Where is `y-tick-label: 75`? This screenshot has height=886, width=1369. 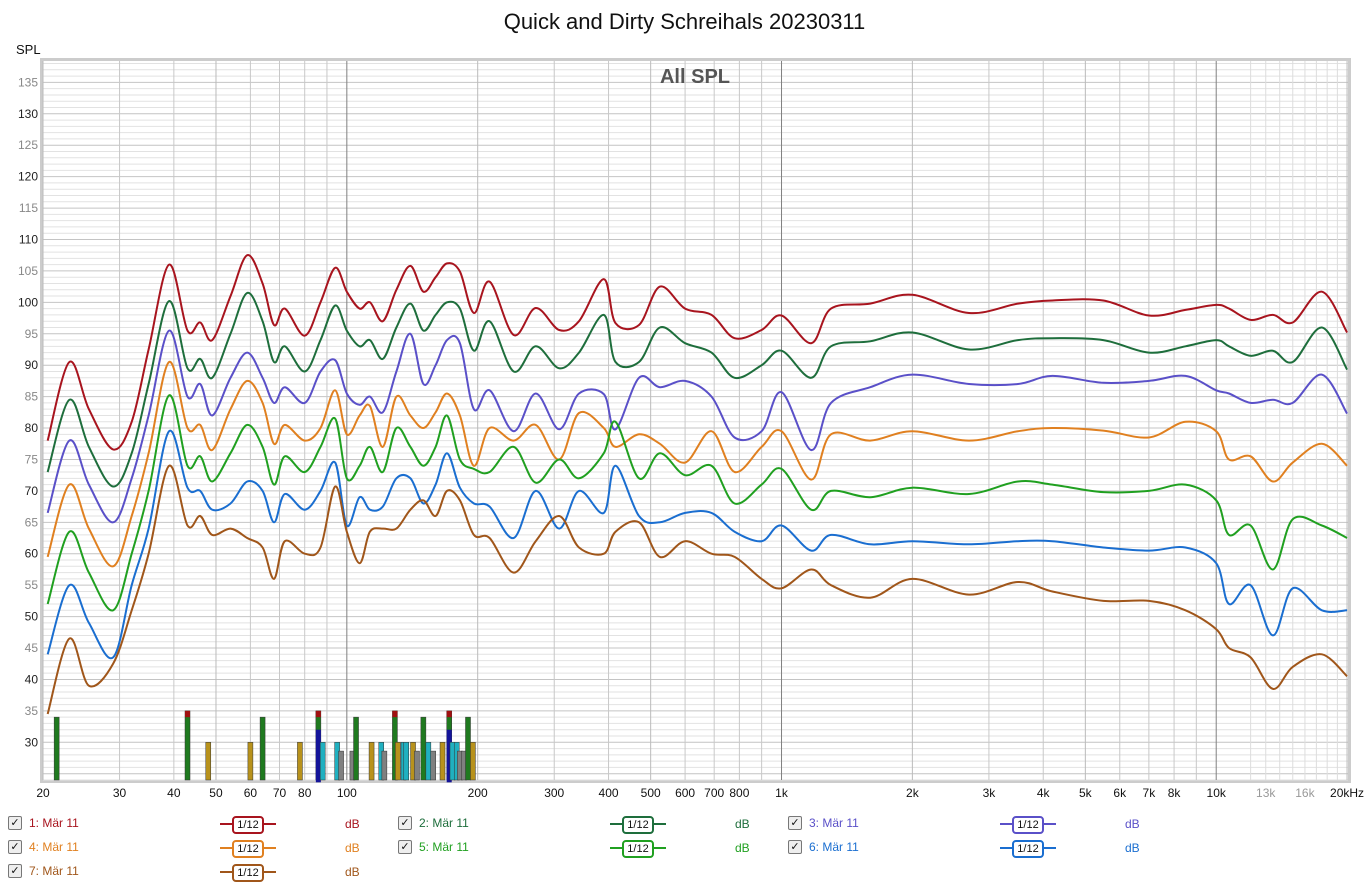 y-tick-label: 75 is located at coordinates (32, 459).